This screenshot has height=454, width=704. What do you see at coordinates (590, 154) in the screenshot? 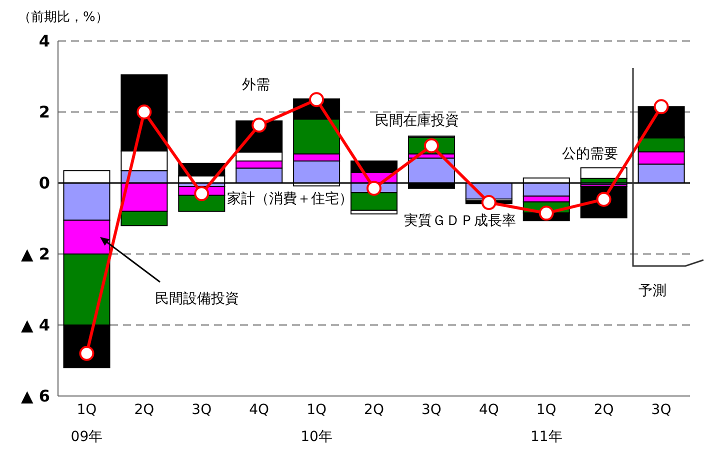
I see `series-label: 公的需要` at bounding box center [590, 154].